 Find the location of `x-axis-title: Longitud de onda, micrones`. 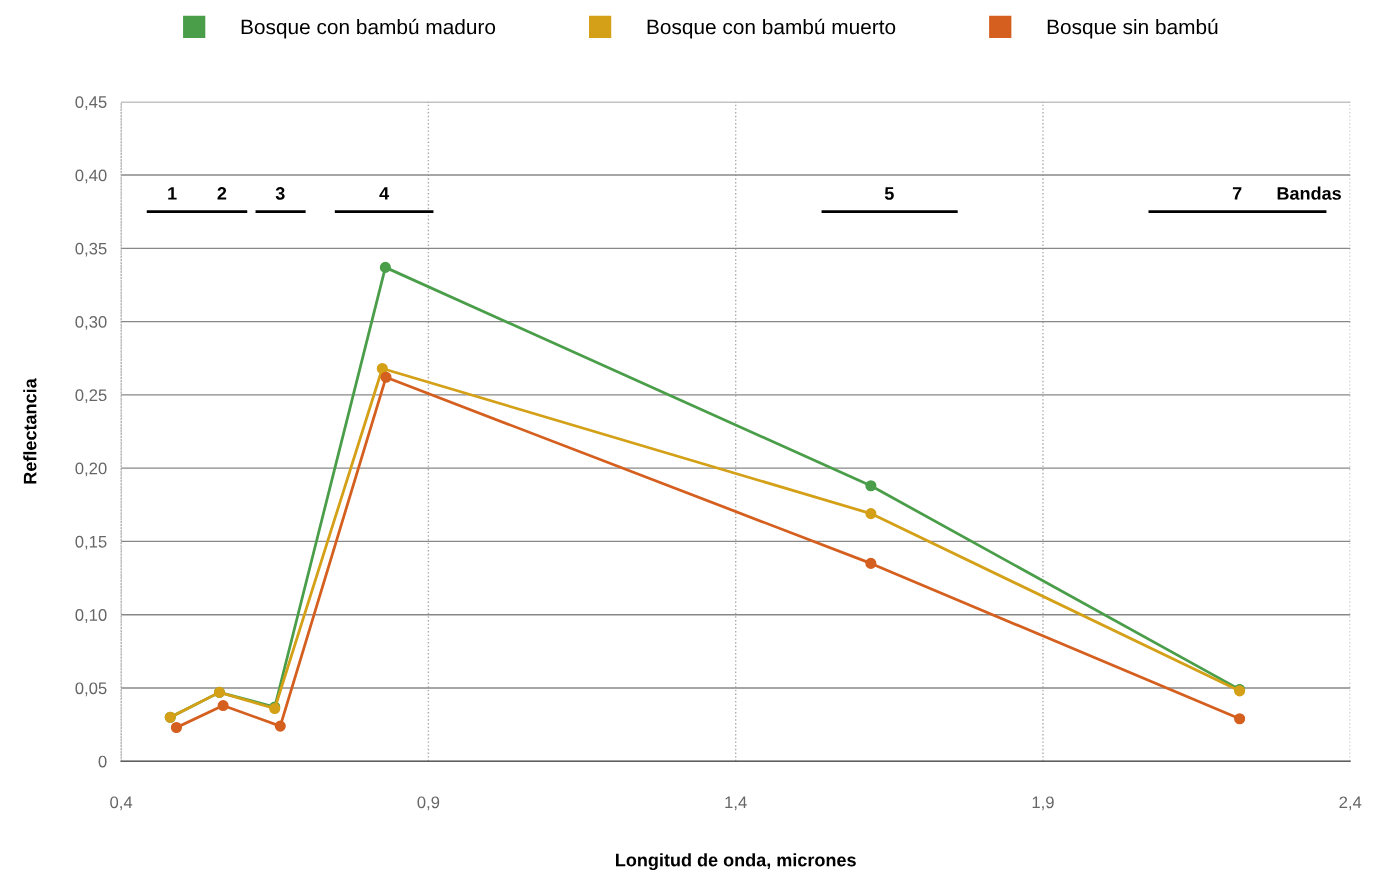

x-axis-title: Longitud de onda, micrones is located at coordinates (736, 861).